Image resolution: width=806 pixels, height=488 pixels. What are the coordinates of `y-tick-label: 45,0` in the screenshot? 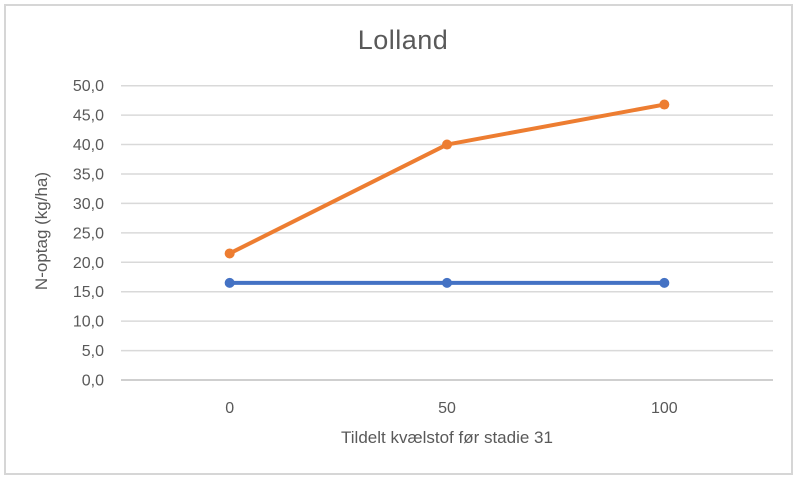 It's located at (88, 116).